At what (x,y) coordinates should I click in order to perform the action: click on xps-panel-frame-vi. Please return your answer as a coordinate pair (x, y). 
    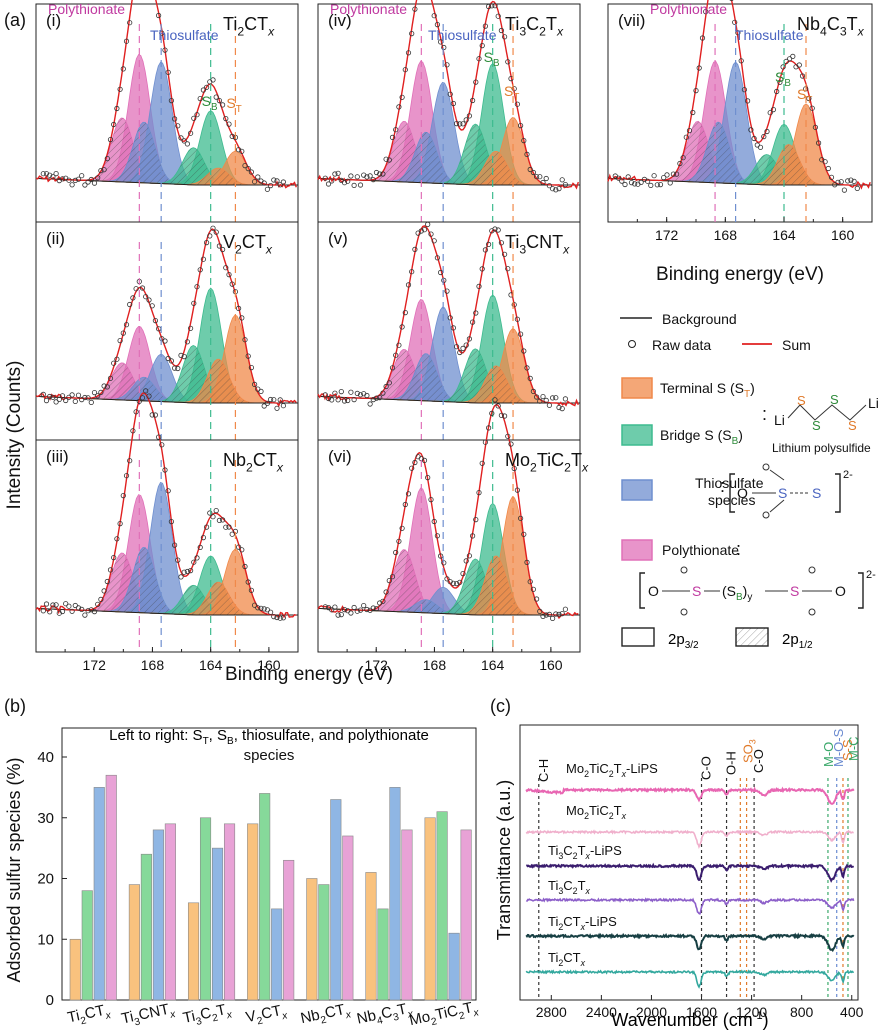
    Looking at the image, I should click on (449, 546).